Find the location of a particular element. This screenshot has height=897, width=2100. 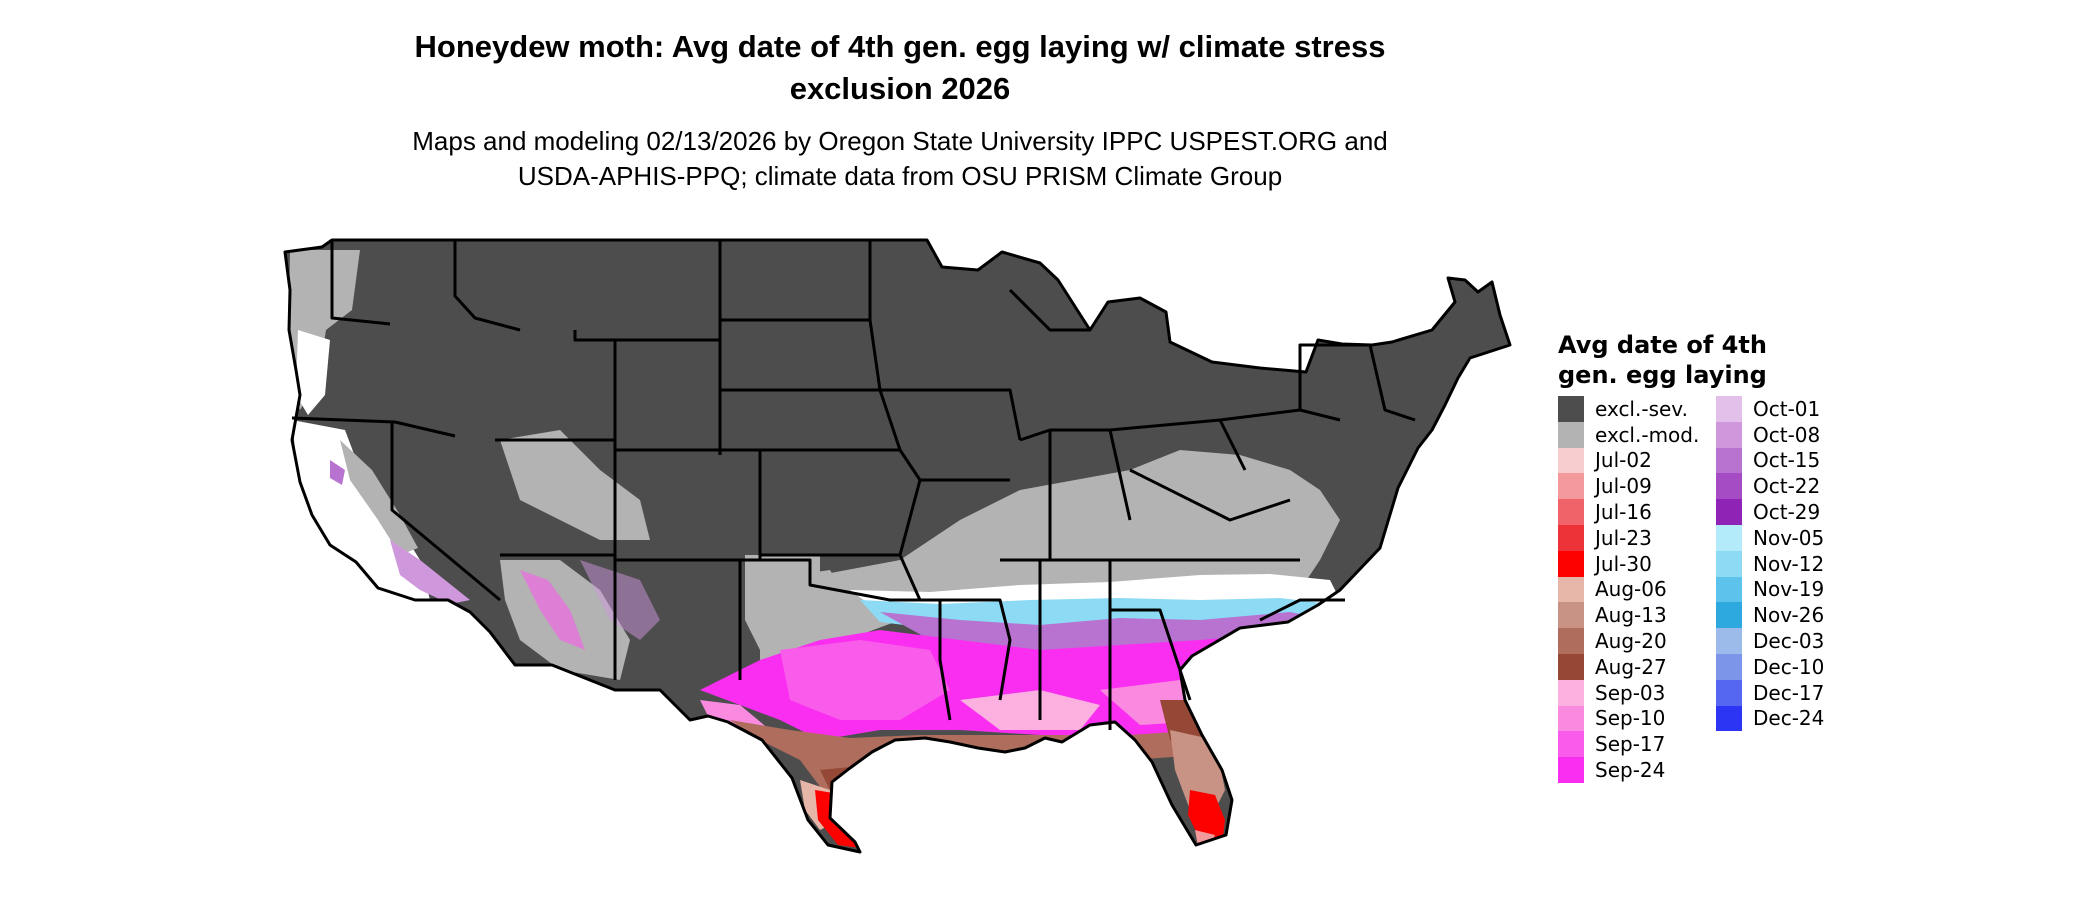

legend-item: Aug-27 is located at coordinates (1628, 666).